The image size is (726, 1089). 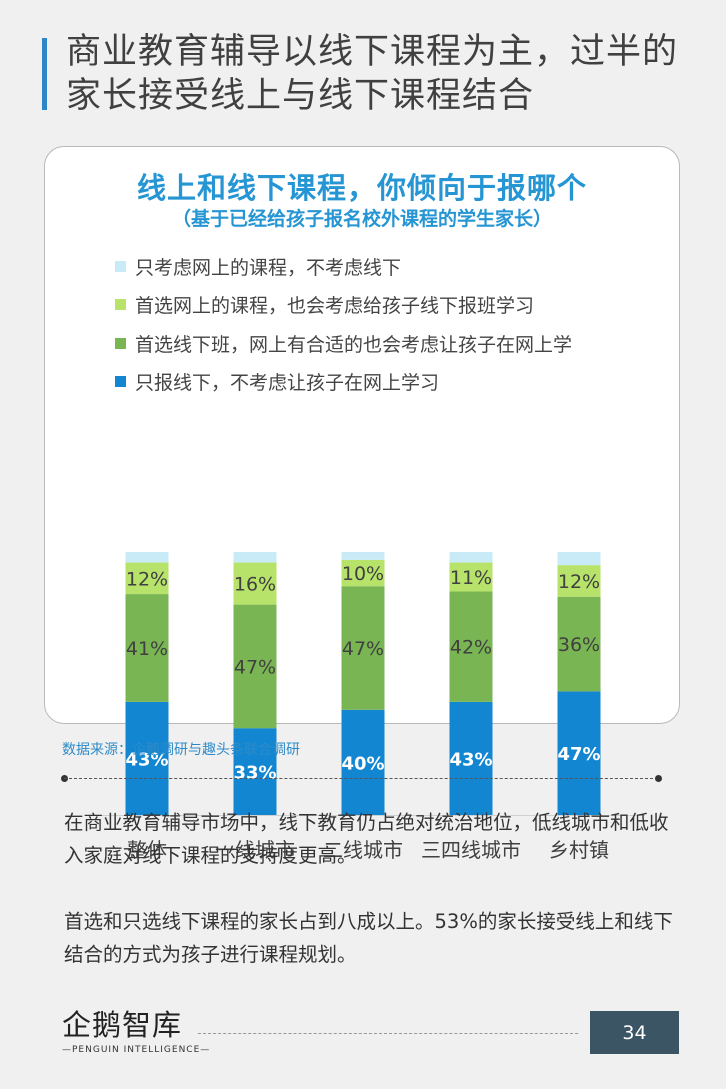 I want to click on data-source: 数据来源：企鹅调研与趣头条联合调研, so click(x=181, y=750).